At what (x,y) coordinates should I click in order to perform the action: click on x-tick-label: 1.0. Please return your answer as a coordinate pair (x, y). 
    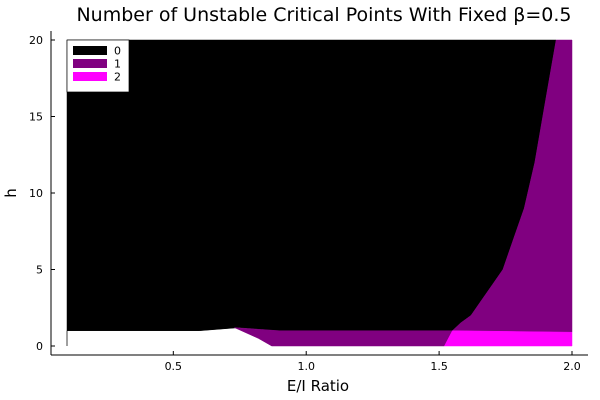
    Looking at the image, I should click on (306, 366).